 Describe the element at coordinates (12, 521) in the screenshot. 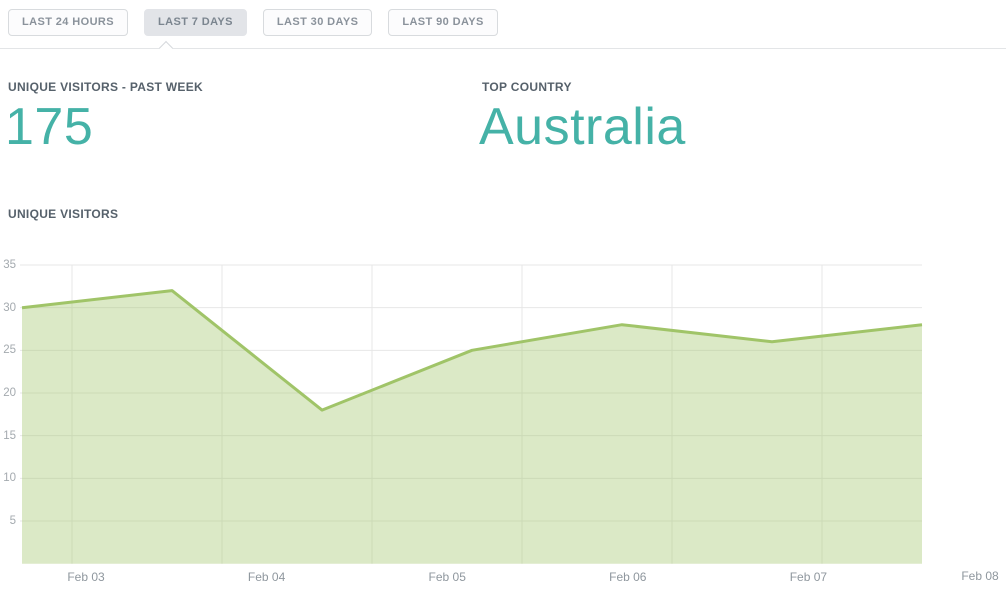

I see `y-axis-tick-label: 5` at that location.